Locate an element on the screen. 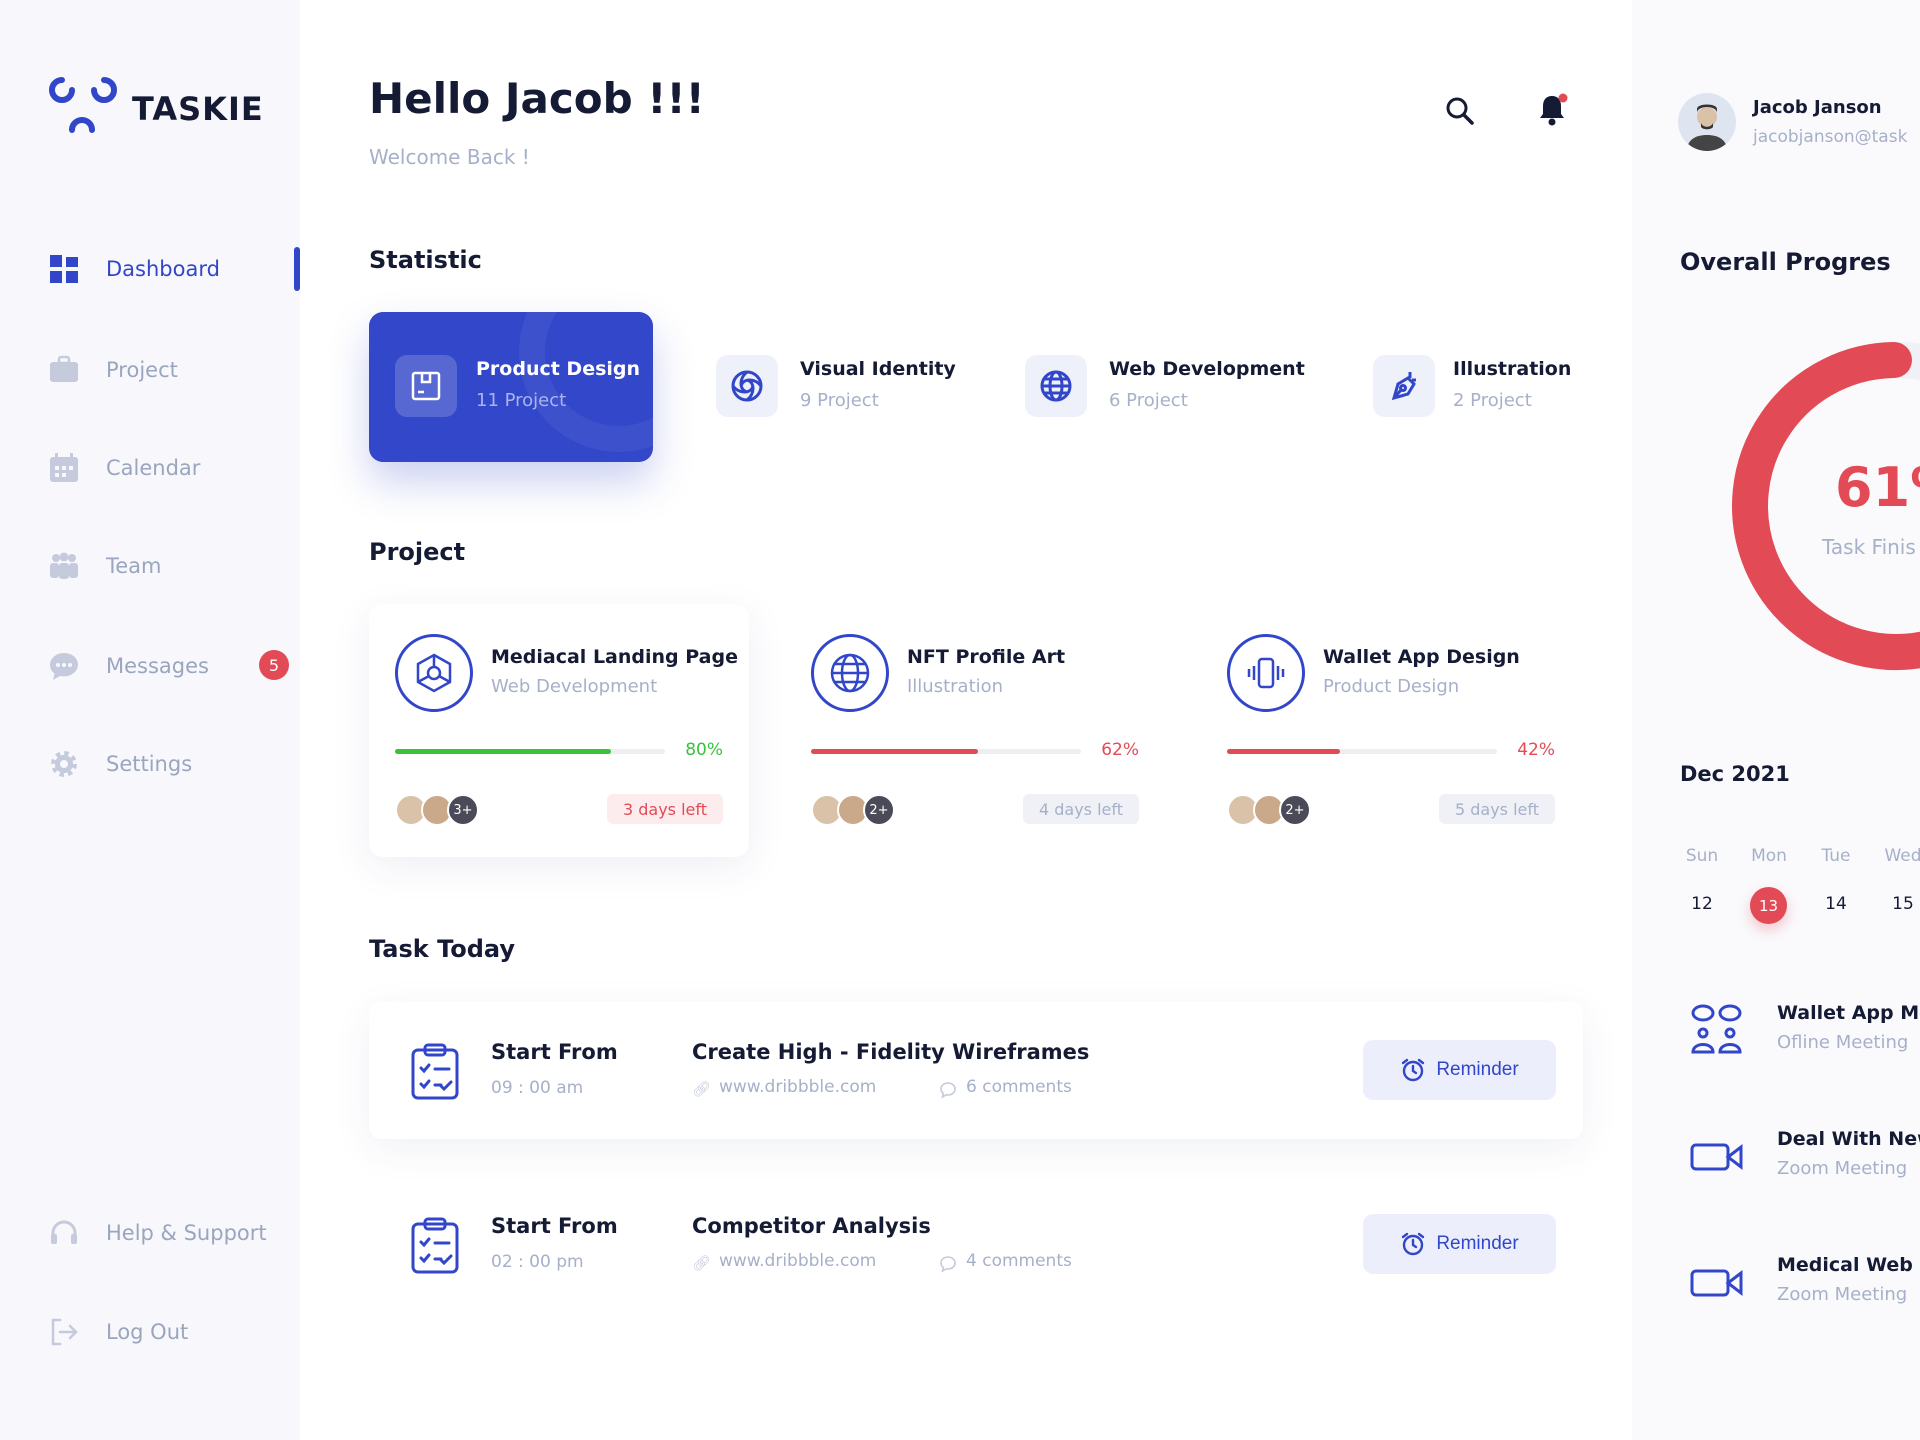 The height and width of the screenshot is (1440, 1920). sidebar-item-settings: Settings is located at coordinates (120, 764).